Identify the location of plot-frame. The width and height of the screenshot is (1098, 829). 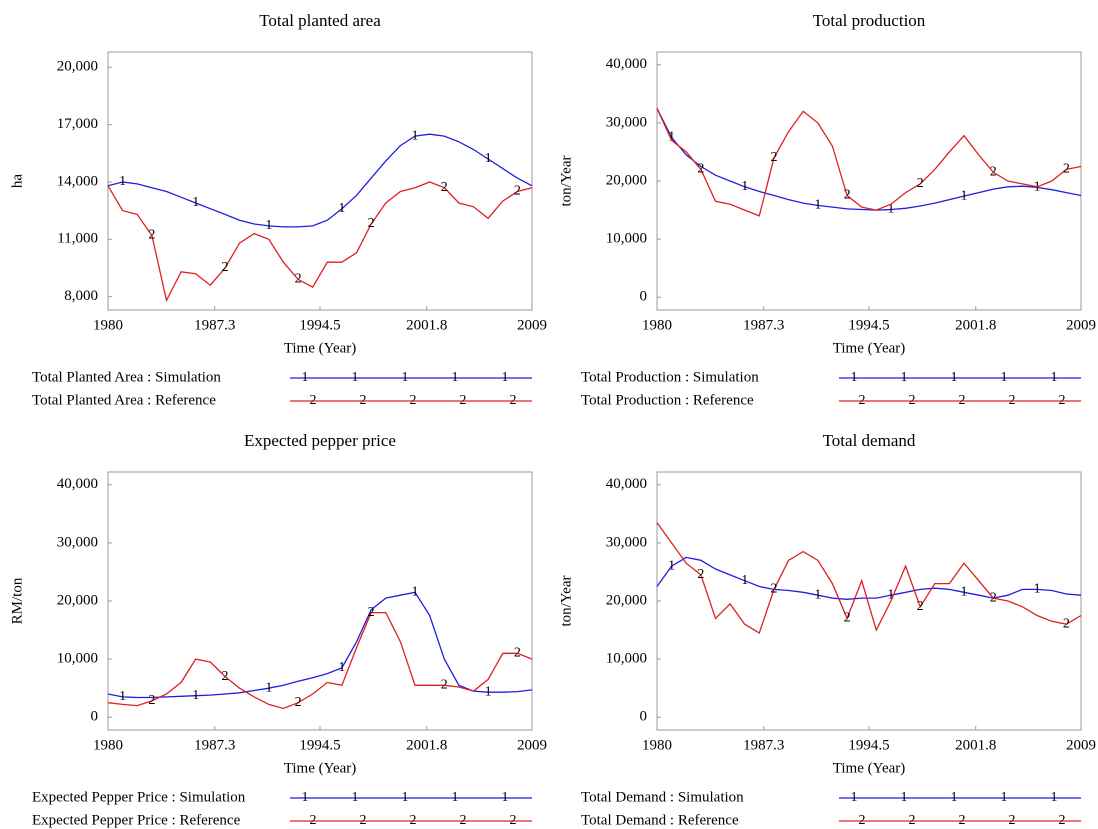
(320, 601).